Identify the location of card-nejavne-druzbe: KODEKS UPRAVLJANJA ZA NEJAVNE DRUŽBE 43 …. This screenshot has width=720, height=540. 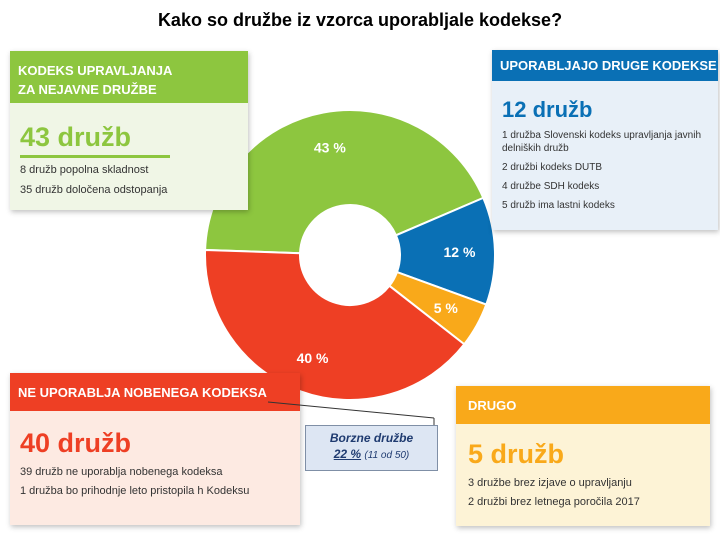
(129, 130).